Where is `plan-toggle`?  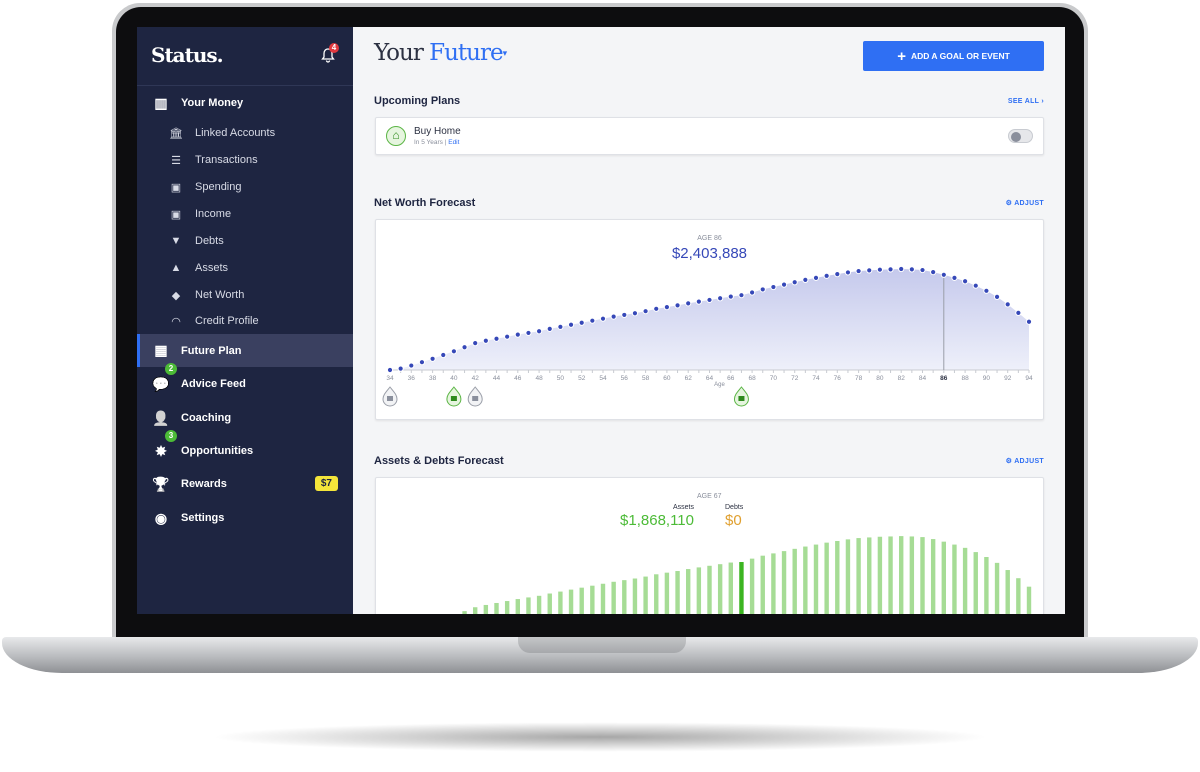 plan-toggle is located at coordinates (1020, 136).